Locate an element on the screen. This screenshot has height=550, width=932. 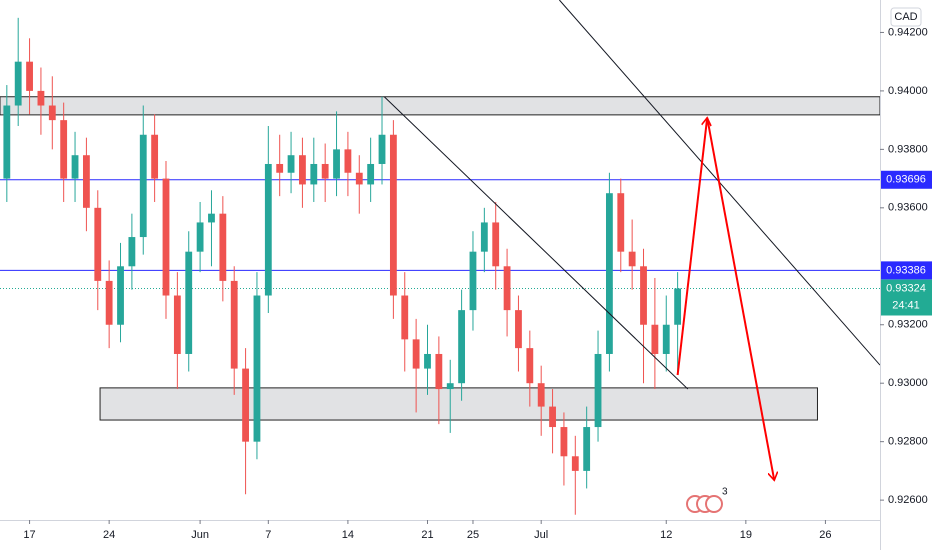
x-tick-label: 17 is located at coordinates (29, 535).